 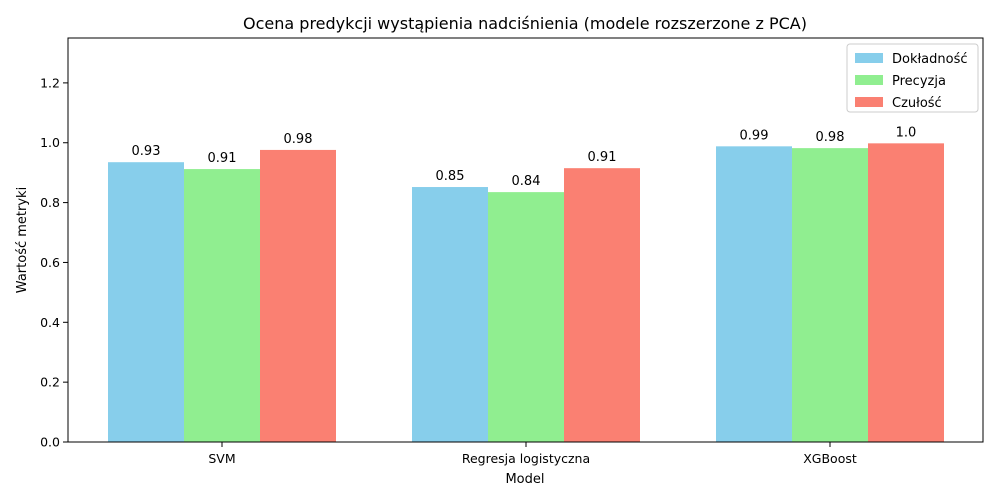 What do you see at coordinates (754, 135) in the screenshot?
I see `data-label: 0.99` at bounding box center [754, 135].